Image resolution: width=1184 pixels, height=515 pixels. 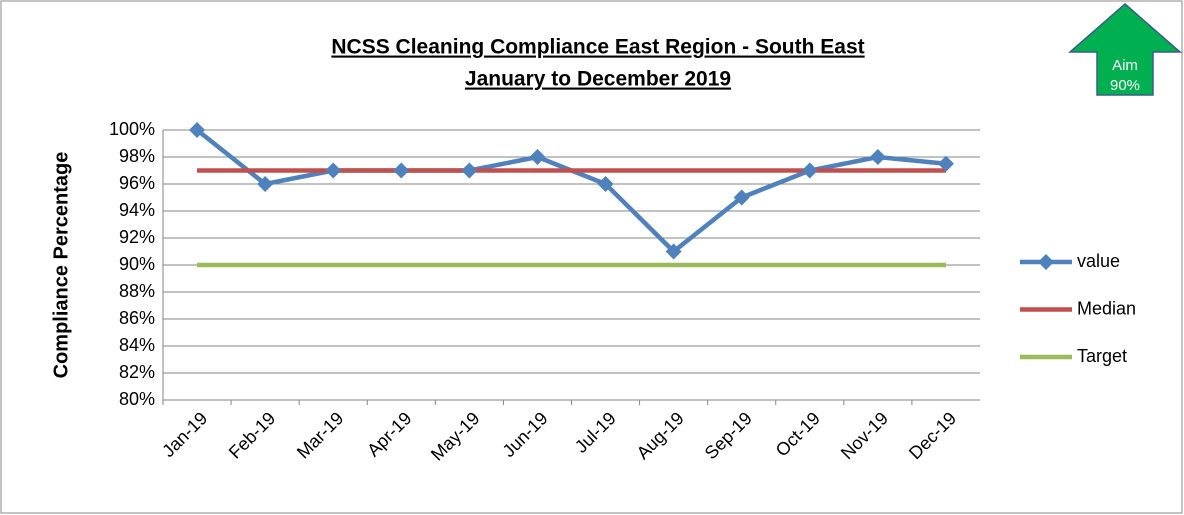 I want to click on aim-value: 90%, so click(x=1125, y=85).